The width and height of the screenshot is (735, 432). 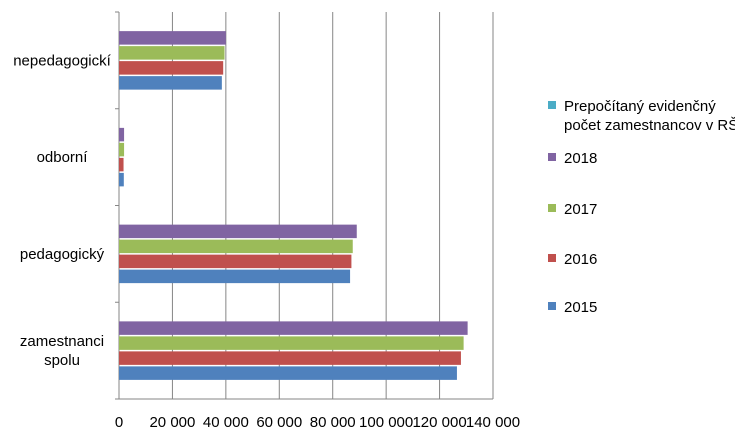 What do you see at coordinates (279, 422) in the screenshot?
I see `x-tick-label: 60 000` at bounding box center [279, 422].